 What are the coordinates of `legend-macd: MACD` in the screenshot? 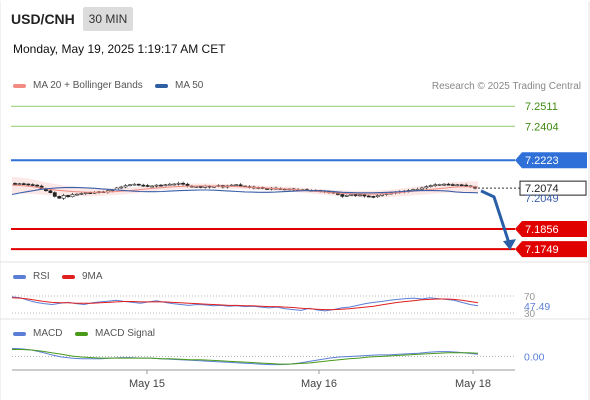 It's located at (37, 333).